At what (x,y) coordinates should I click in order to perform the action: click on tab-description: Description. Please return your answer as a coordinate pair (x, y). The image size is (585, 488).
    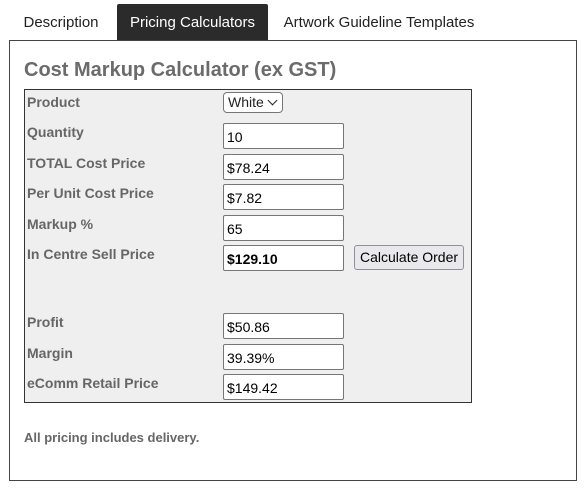
    Looking at the image, I should click on (61, 22).